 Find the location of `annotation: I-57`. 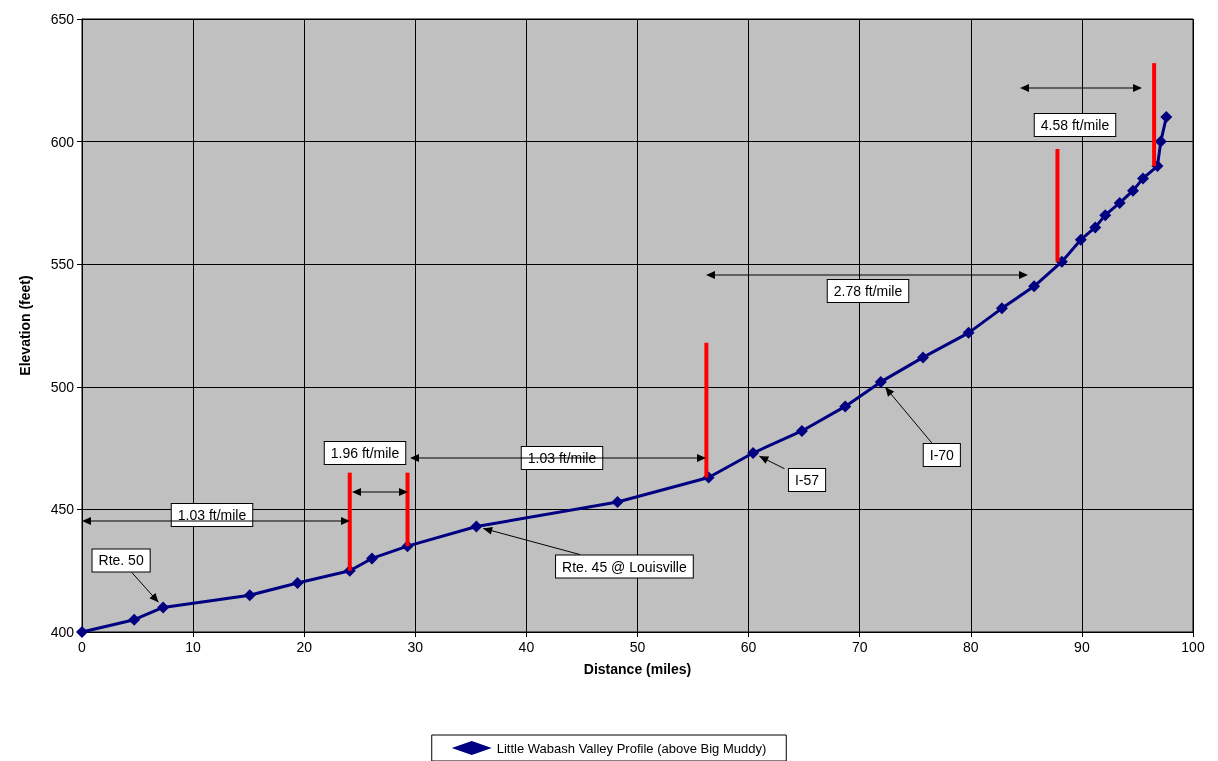

annotation: I-57 is located at coordinates (807, 480).